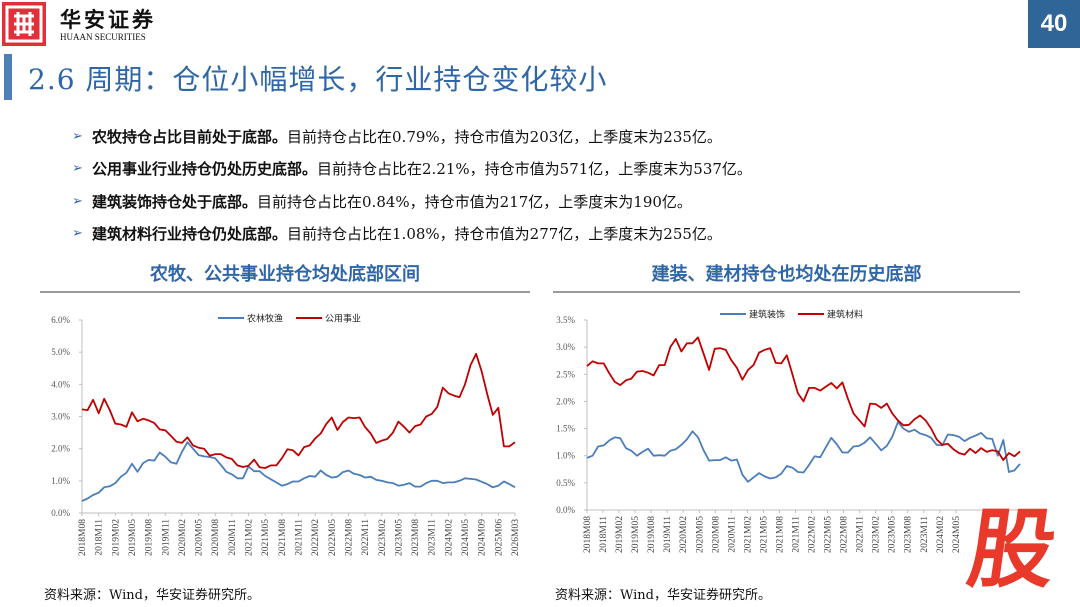 The image size is (1080, 607). I want to click on bullet-headline: 建筑材料行业持仓仍处底部。, so click(190, 234).